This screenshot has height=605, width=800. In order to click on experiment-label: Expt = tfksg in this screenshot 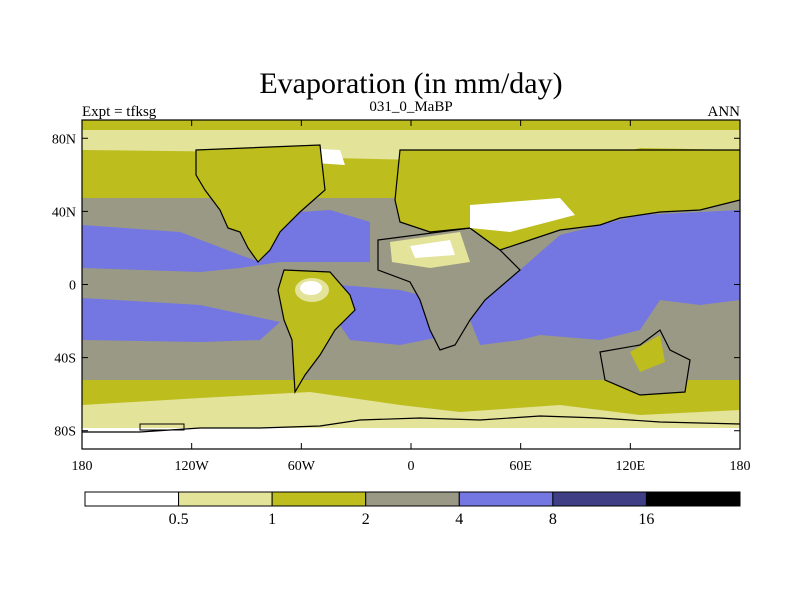, I will do `click(119, 112)`.